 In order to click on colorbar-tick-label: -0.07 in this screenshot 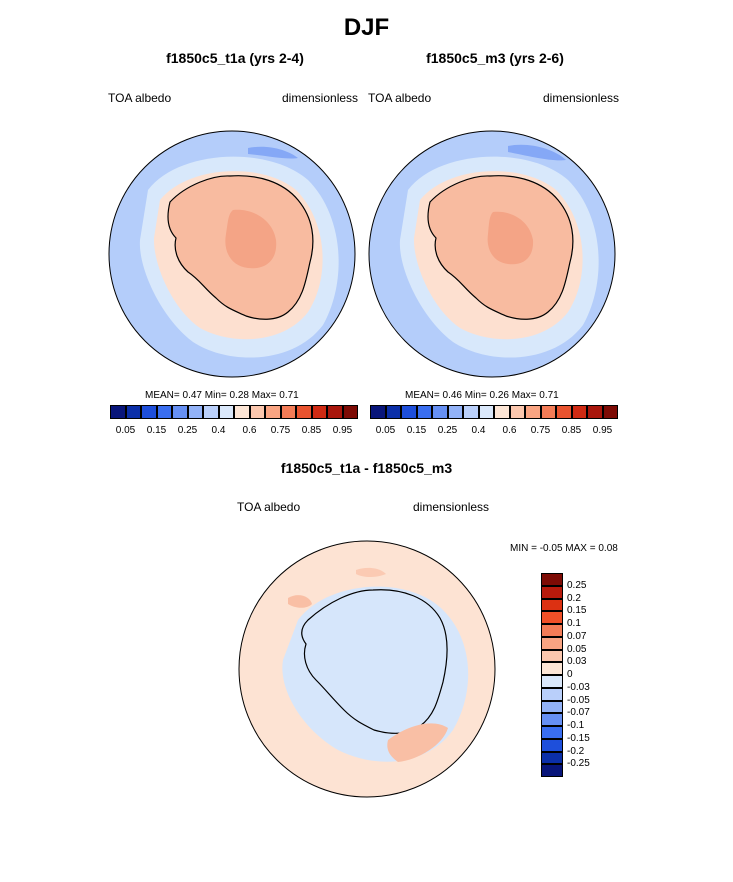, I will do `click(578, 713)`.